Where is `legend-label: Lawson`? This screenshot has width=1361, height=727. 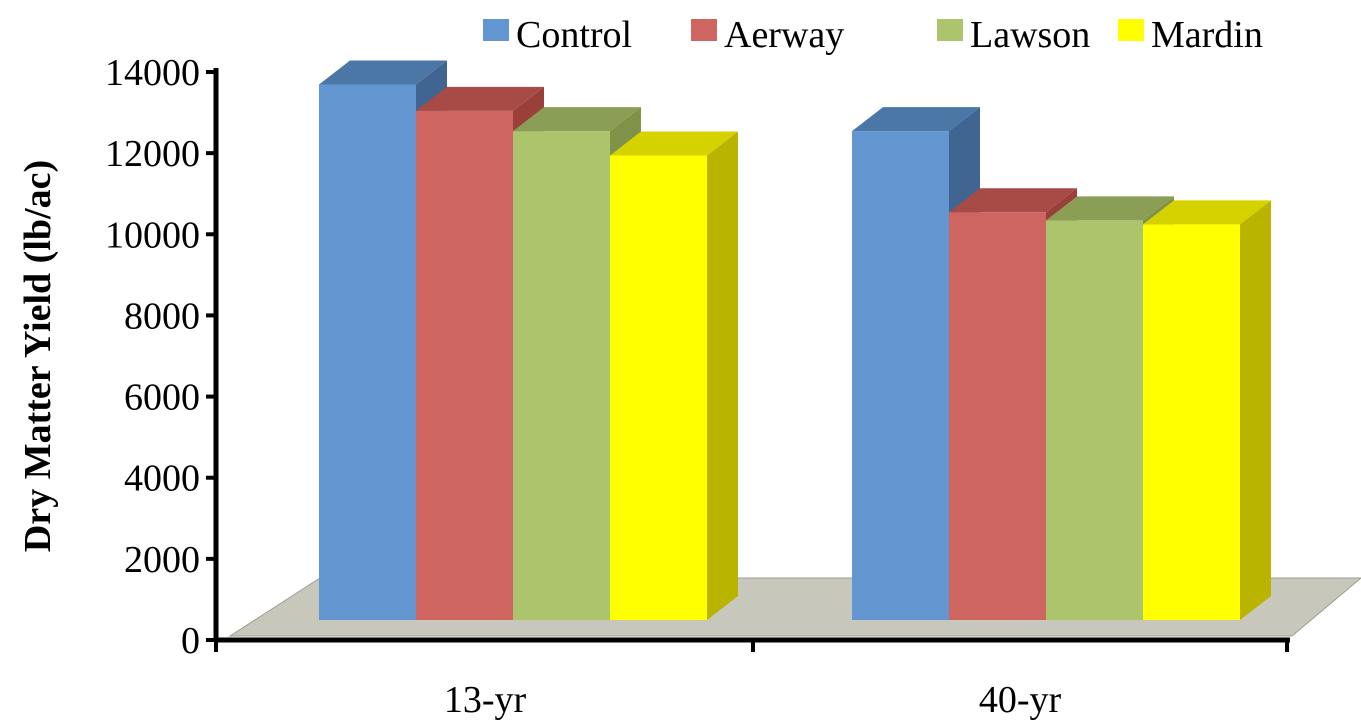 legend-label: Lawson is located at coordinates (1030, 35).